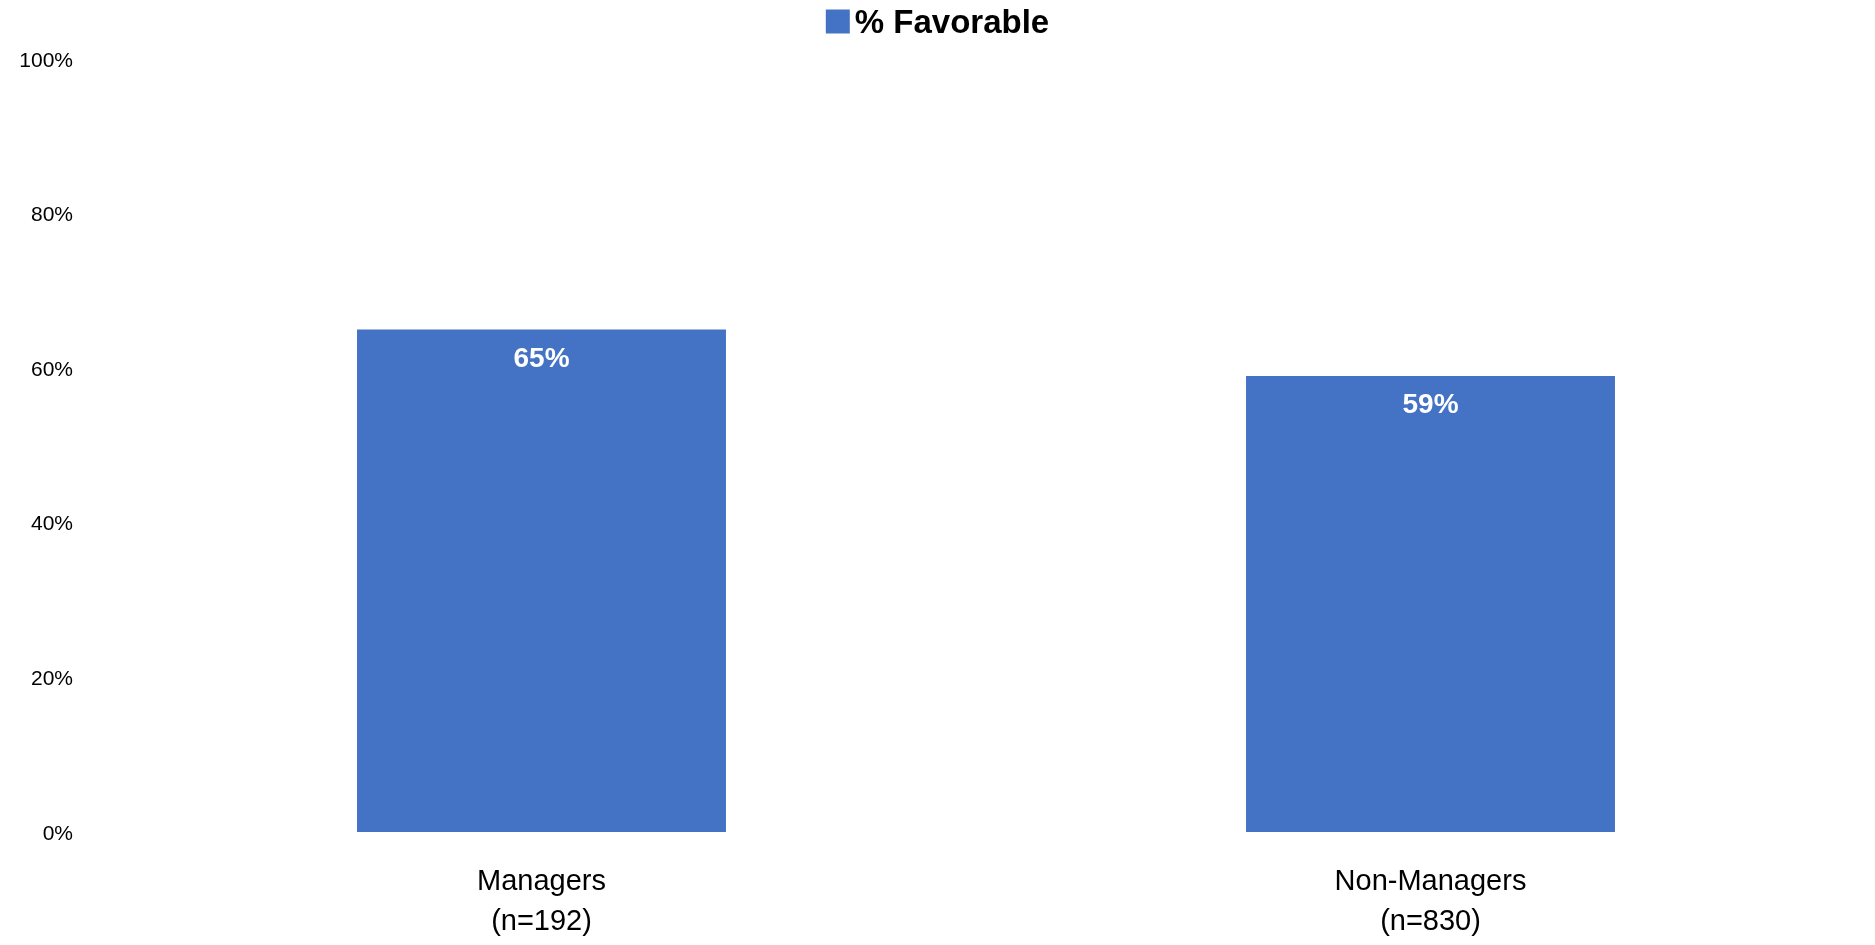 This screenshot has height=945, width=1875. What do you see at coordinates (1430, 900) in the screenshot?
I see `x-tick-label: Non-Managers (n=830)` at bounding box center [1430, 900].